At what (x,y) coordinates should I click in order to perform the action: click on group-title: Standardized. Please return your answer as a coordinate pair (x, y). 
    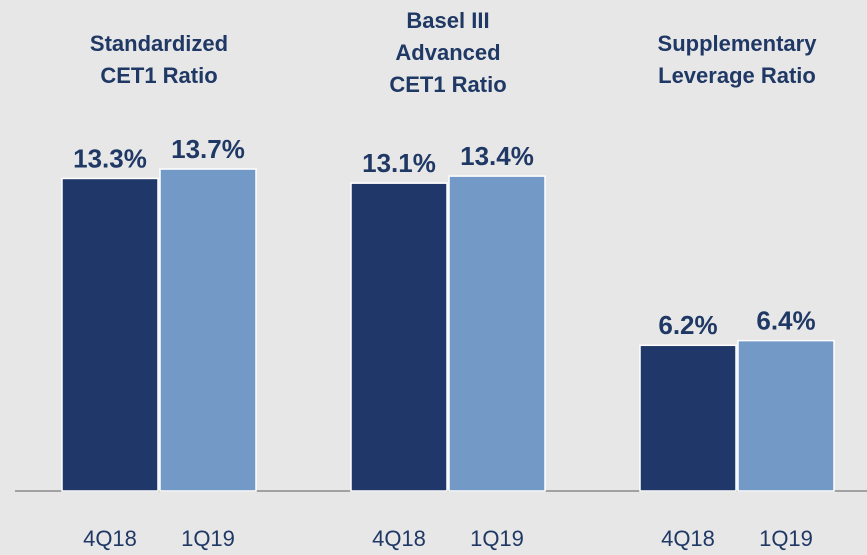
    Looking at the image, I should click on (159, 43).